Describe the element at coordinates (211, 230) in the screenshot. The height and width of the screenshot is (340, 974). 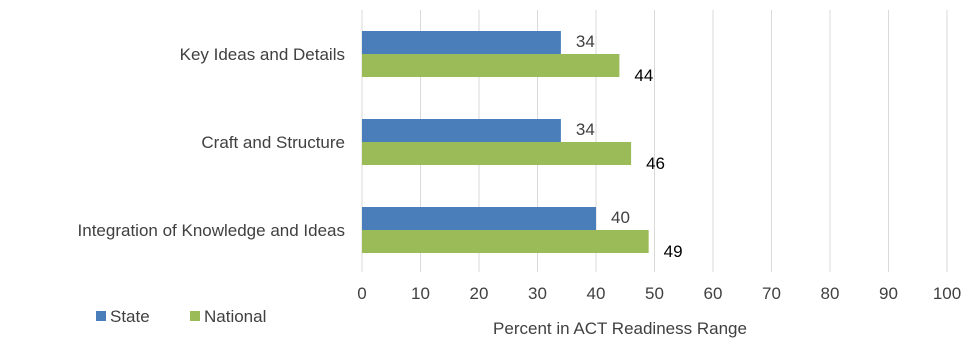
I see `category-label-integration-of-knowledge-and-ideas: Integration of Knowledge and Ideas` at that location.